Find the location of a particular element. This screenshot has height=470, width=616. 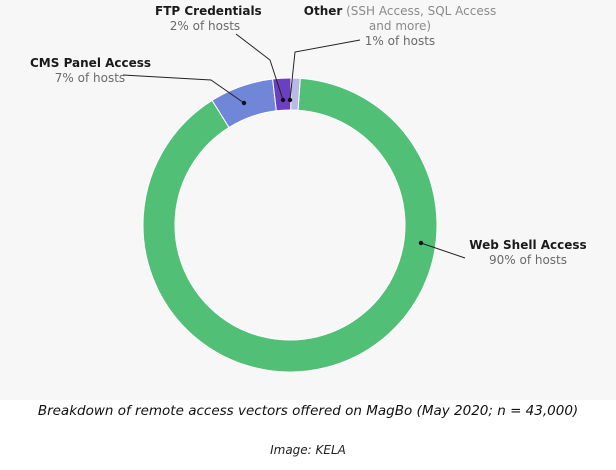

slice-other is located at coordinates (295, 94).